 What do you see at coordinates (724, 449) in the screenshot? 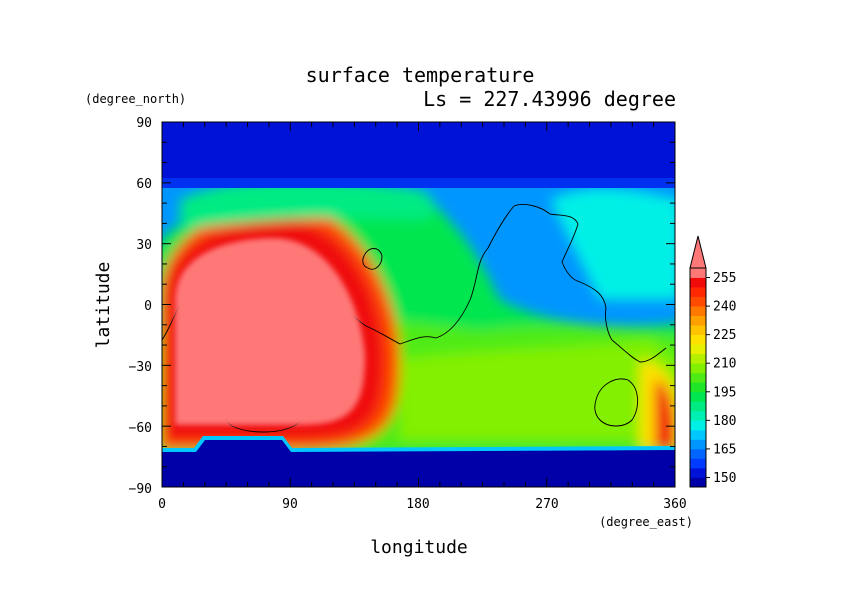
I see `colorbar-tick-label: 165` at bounding box center [724, 449].